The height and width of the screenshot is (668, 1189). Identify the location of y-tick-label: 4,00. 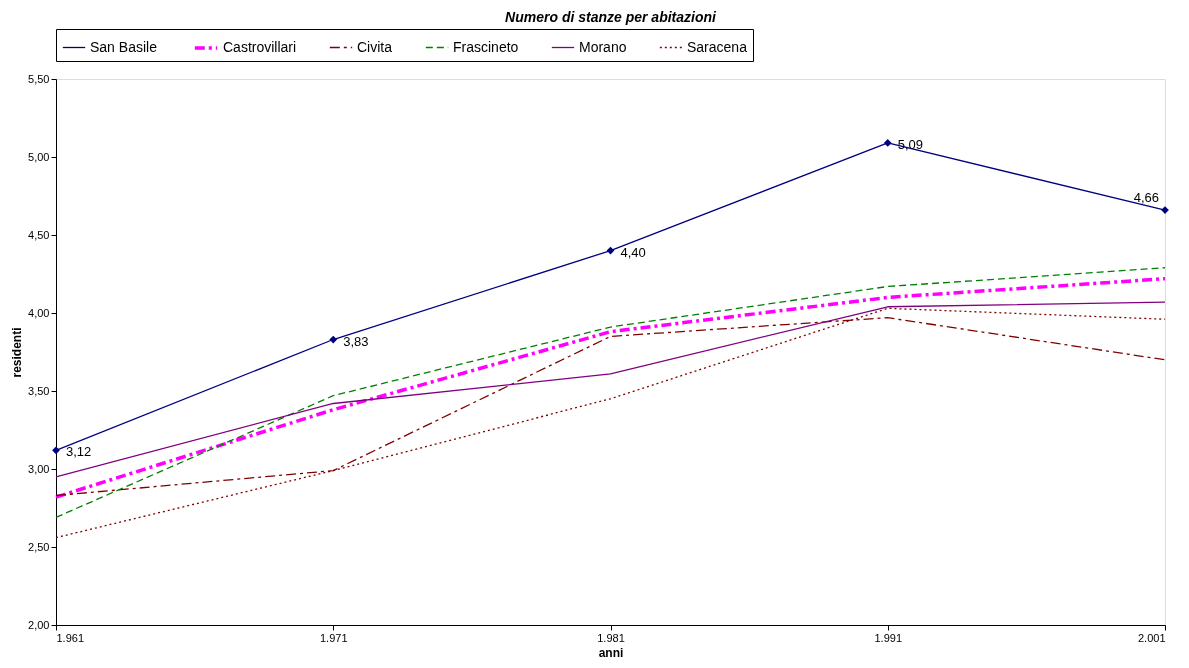
(39, 312).